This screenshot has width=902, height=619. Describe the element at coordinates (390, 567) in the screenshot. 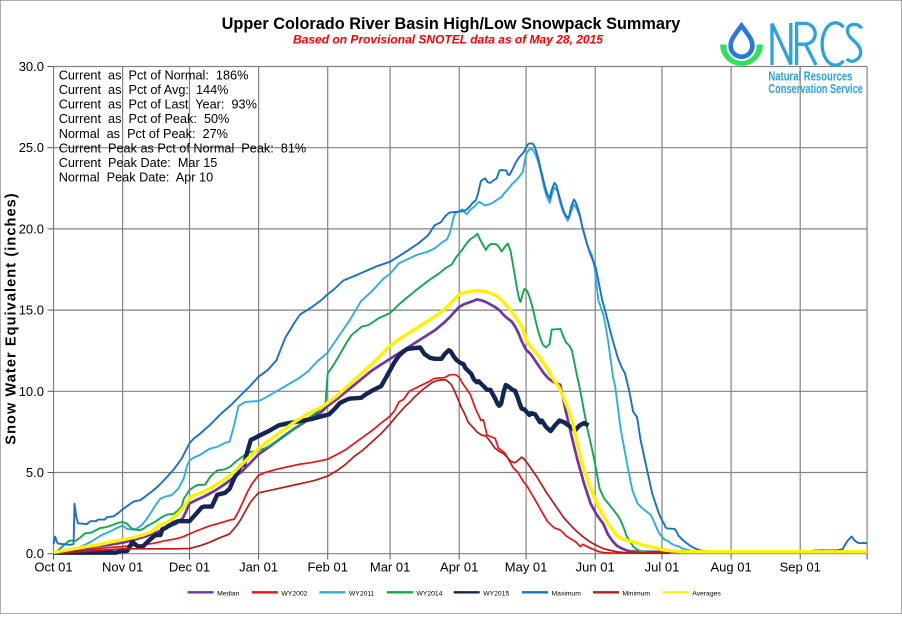

I see `svg-text: Mar 01` at that location.